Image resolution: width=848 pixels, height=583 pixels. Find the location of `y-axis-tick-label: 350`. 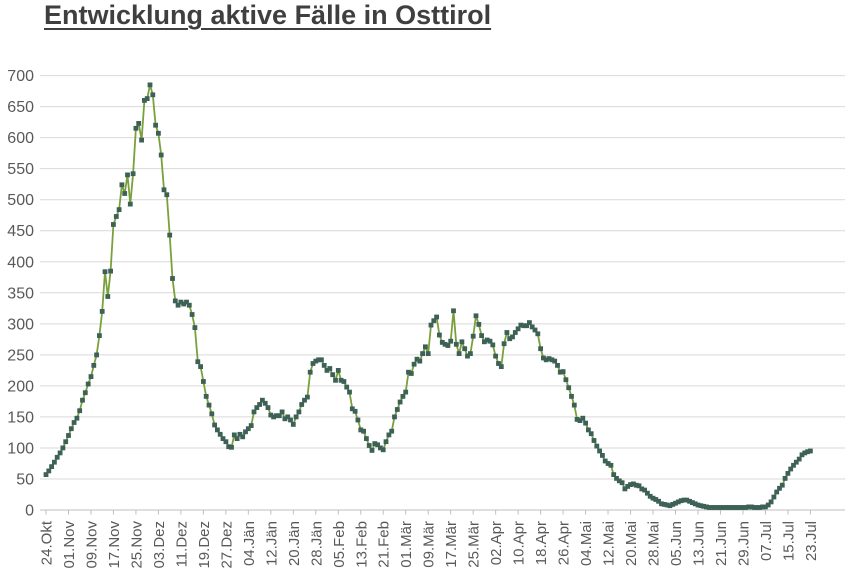

y-axis-tick-label: 350 is located at coordinates (20, 293).